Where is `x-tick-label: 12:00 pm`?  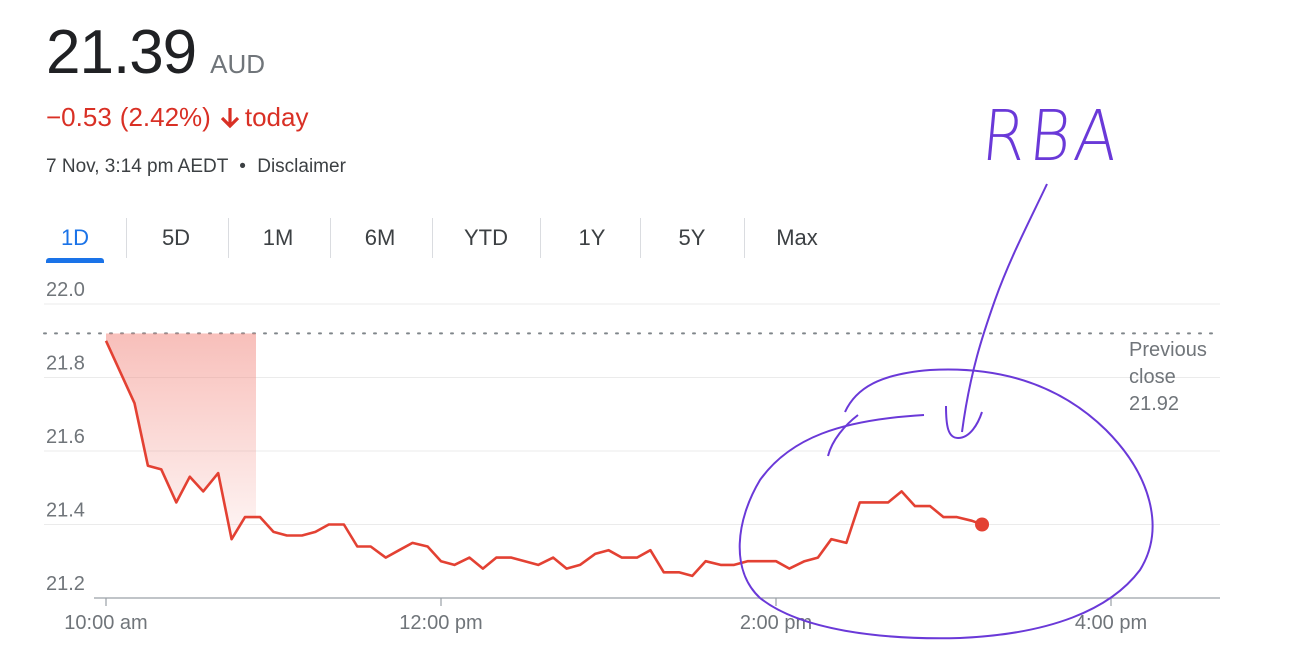
x-tick-label: 12:00 pm is located at coordinates (440, 623).